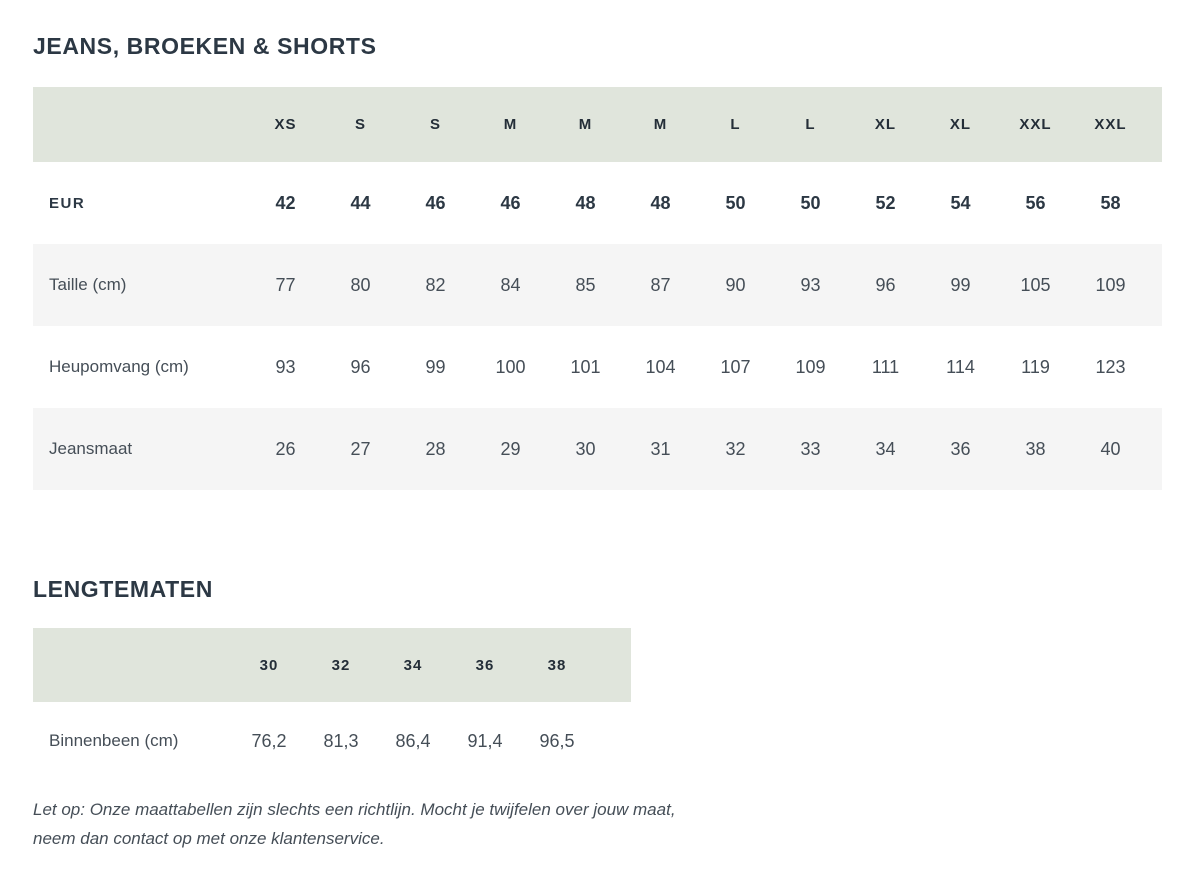  What do you see at coordinates (735, 366) in the screenshot?
I see `size-value-cell: 107` at bounding box center [735, 366].